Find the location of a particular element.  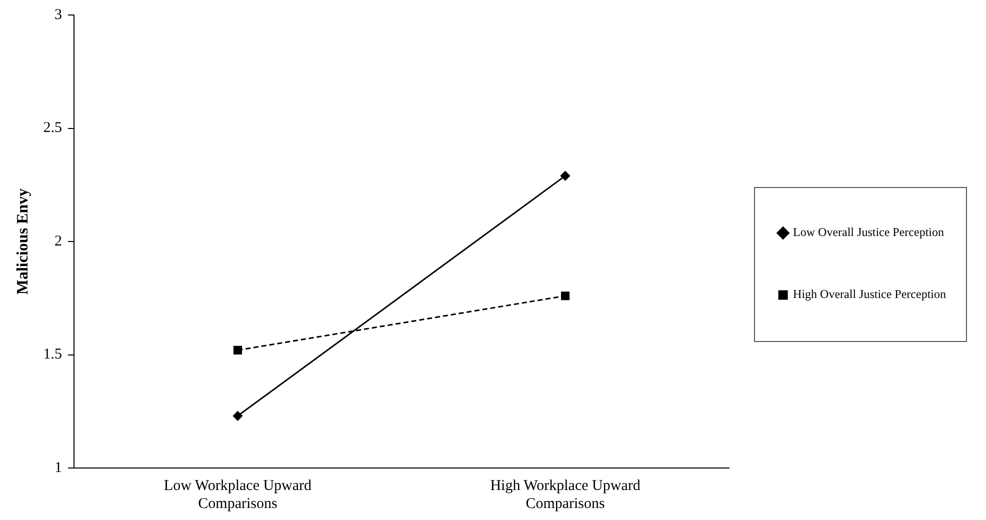

y-tick-label: 3 is located at coordinates (58, 14).